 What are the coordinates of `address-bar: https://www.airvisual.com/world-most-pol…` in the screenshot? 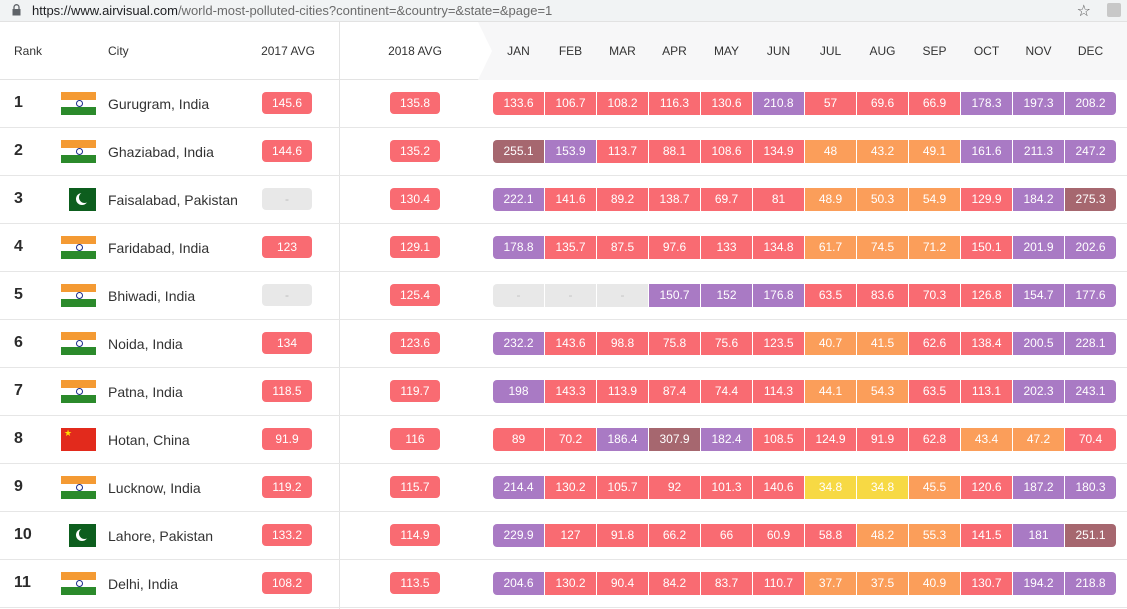 It's located at (563, 11).